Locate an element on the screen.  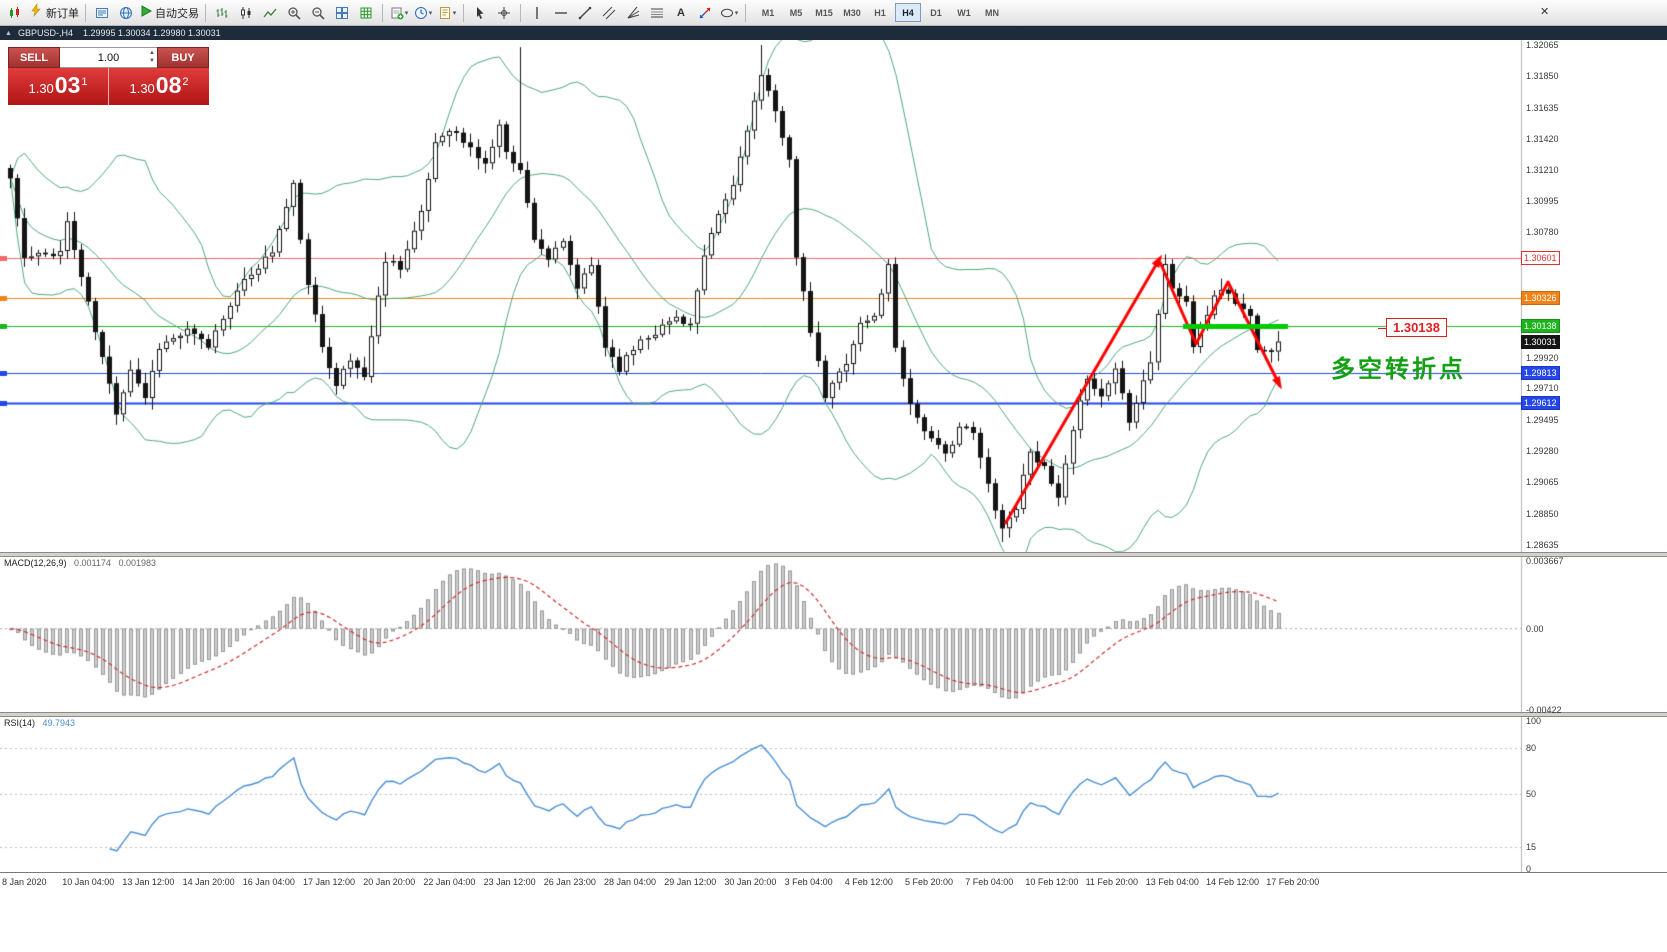
bar-chart-icon is located at coordinates (222, 13).